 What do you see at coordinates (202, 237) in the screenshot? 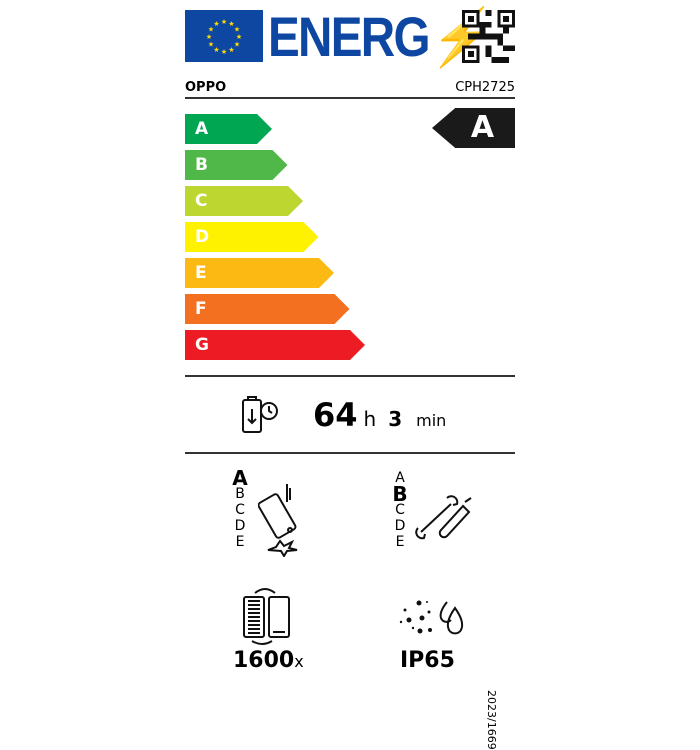
I see `energy-class-label: D` at bounding box center [202, 237].